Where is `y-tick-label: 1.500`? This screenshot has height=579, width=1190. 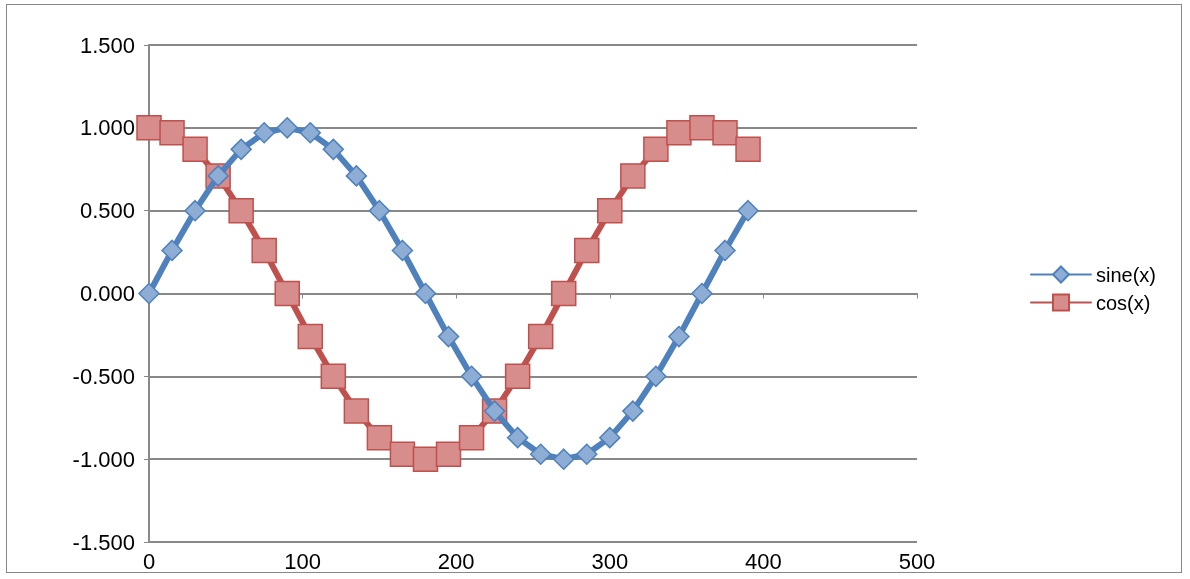 y-tick-label: 1.500 is located at coordinates (107, 45).